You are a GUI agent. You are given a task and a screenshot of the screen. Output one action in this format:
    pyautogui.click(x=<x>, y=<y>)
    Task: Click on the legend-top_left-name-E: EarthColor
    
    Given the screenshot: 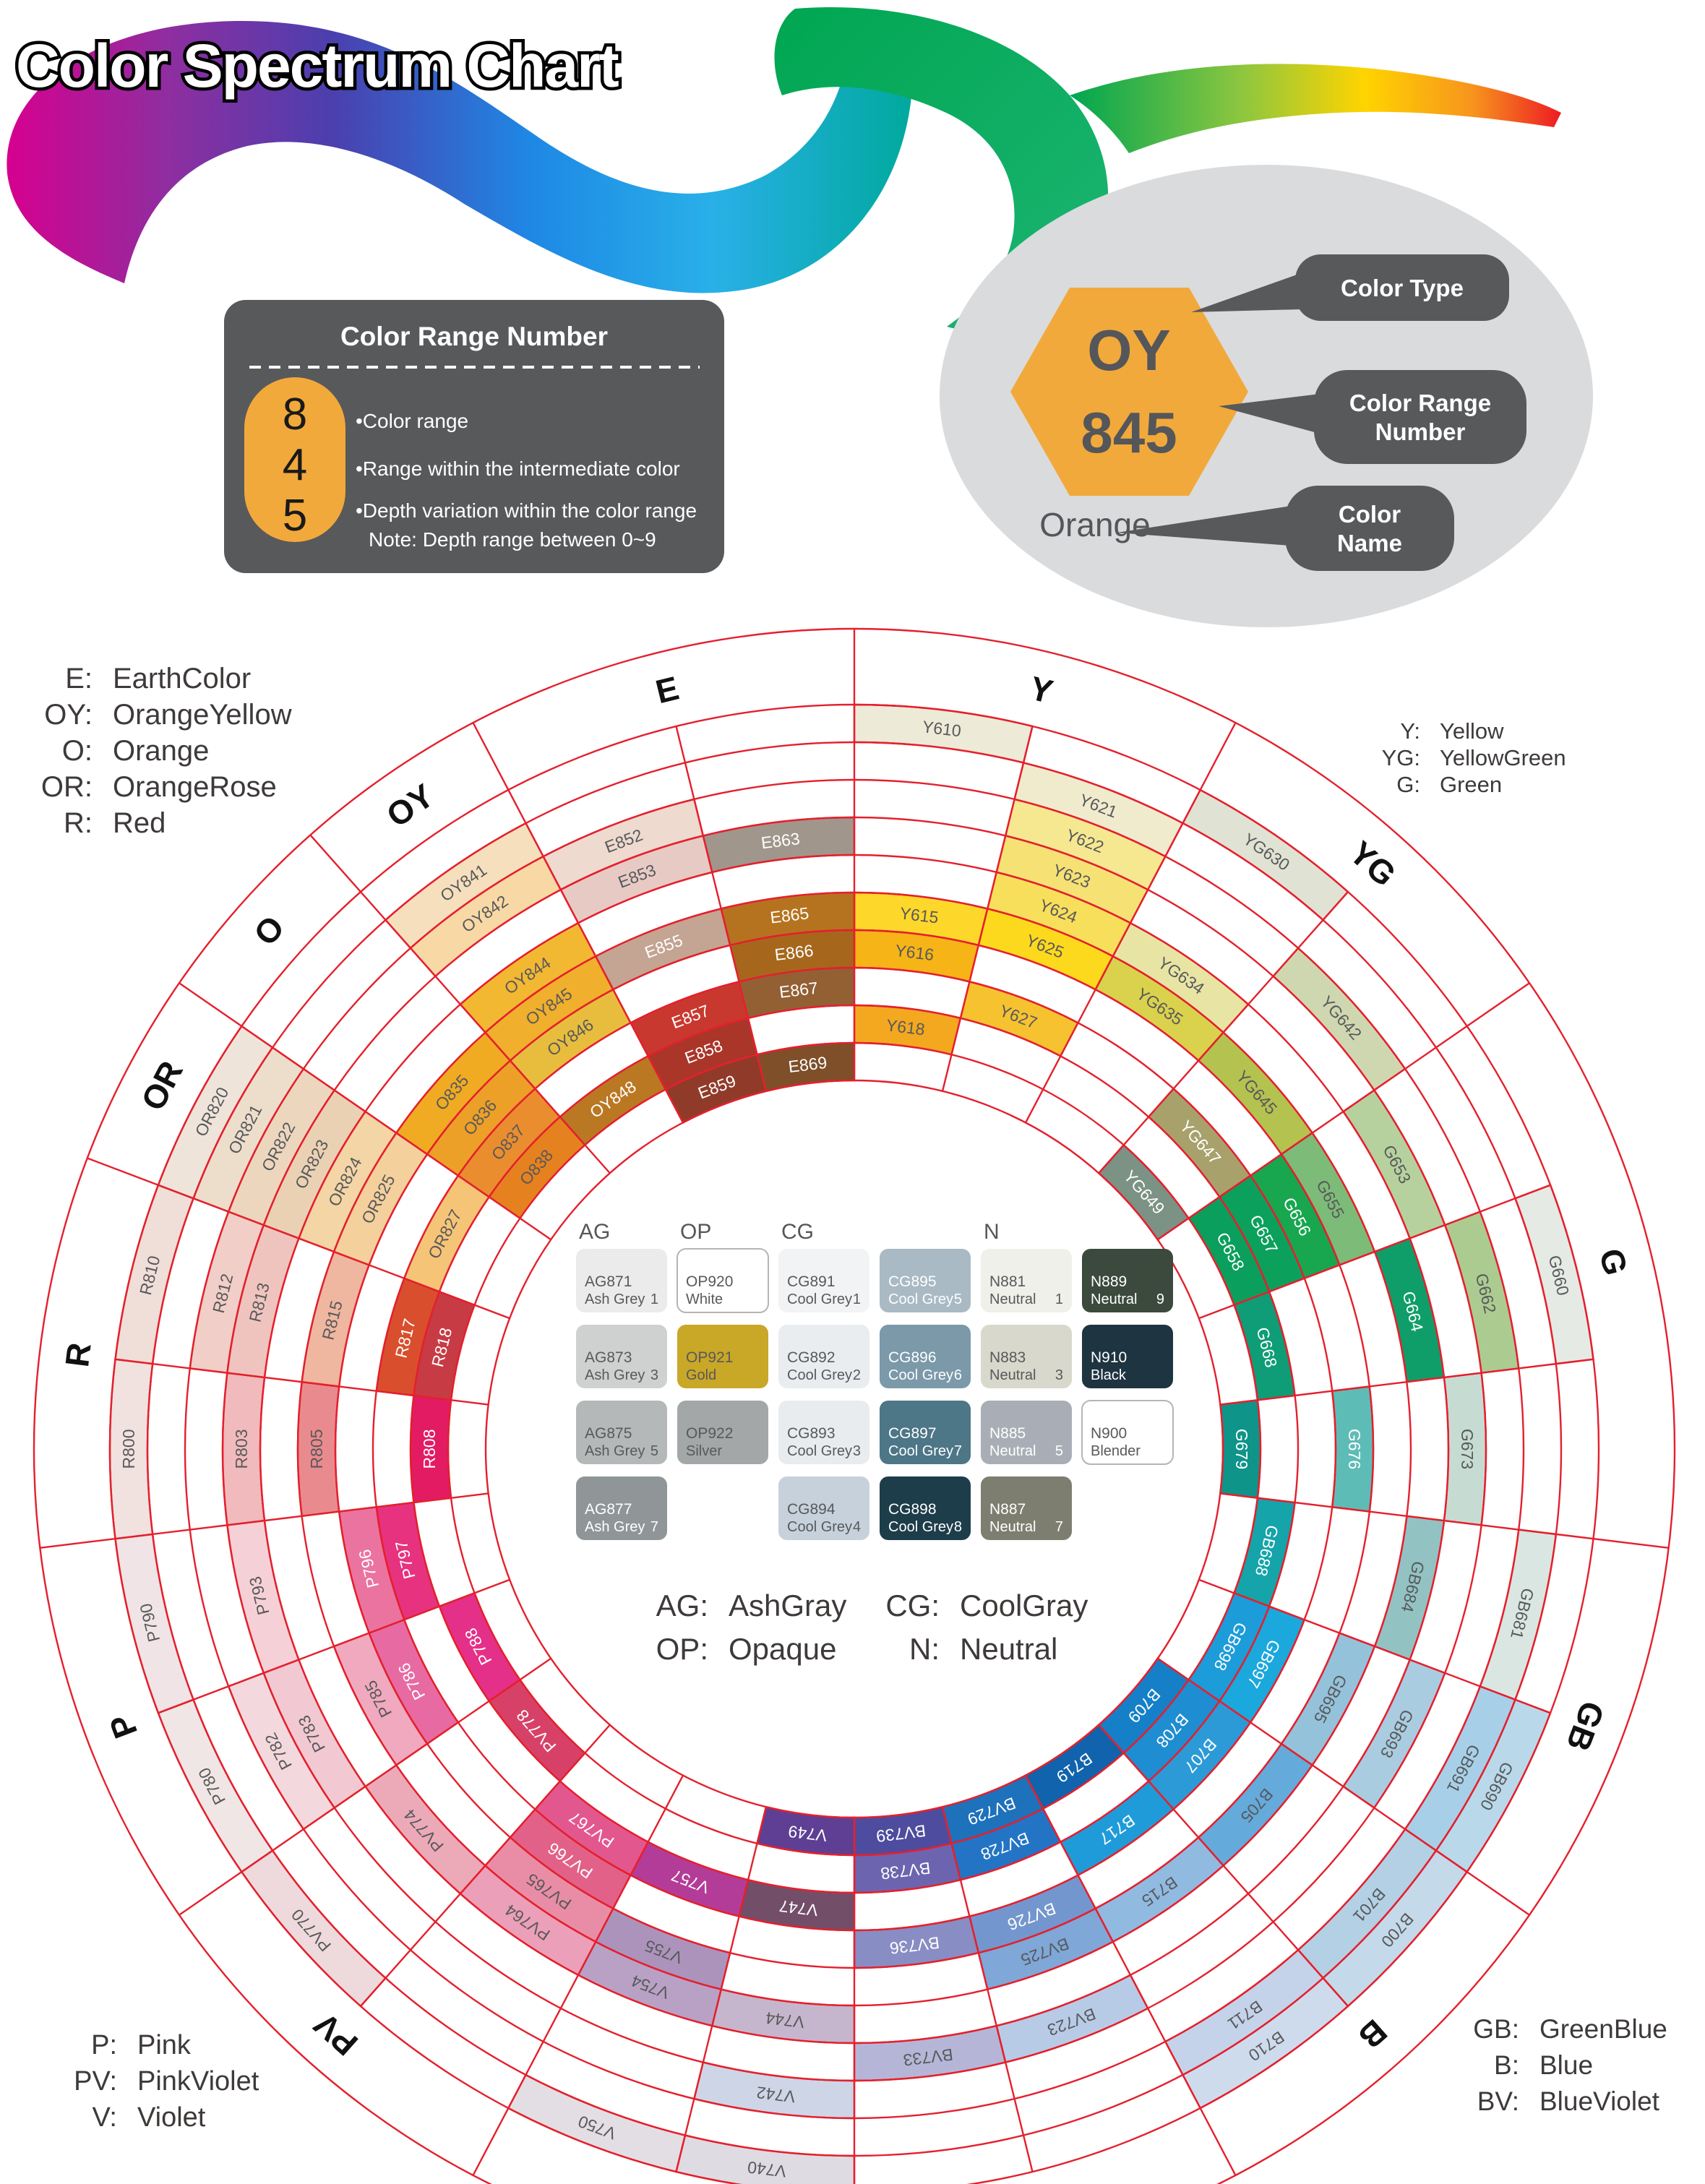 What is the action you would take?
    pyautogui.click(x=182, y=679)
    